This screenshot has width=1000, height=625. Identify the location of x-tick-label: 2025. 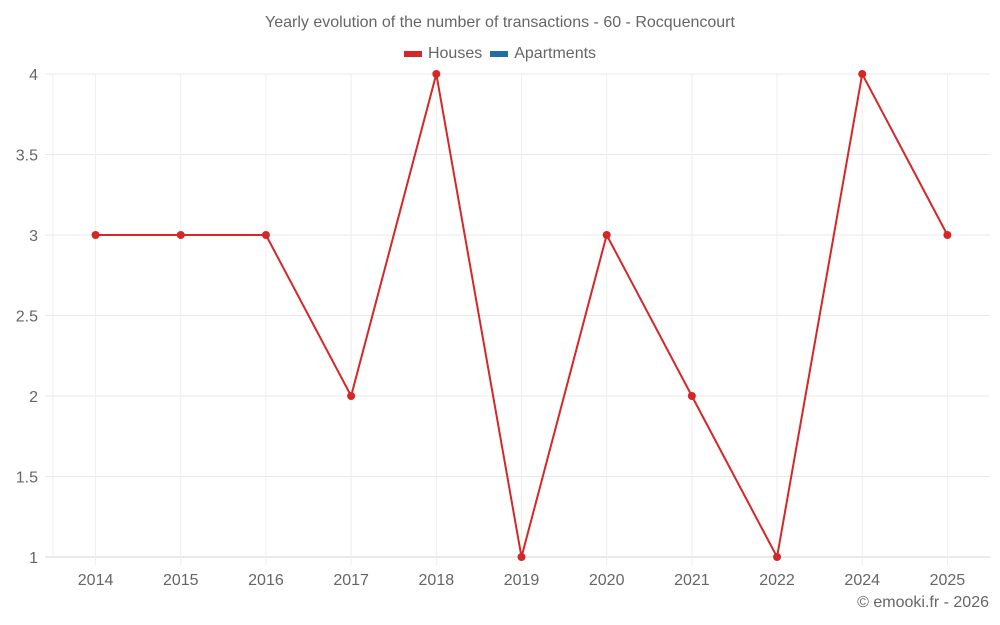
(948, 580).